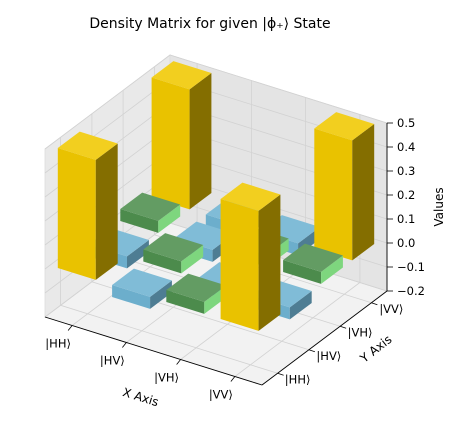 This screenshot has height=432, width=456. Describe the element at coordinates (328, 356) in the screenshot. I see `y-tick-label: |HV⟩` at that location.